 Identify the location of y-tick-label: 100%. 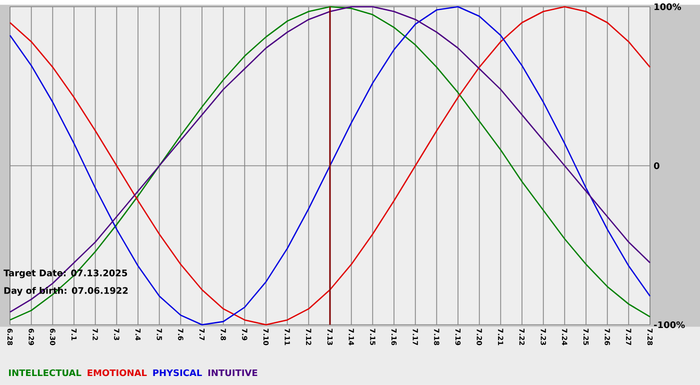
(668, 6).